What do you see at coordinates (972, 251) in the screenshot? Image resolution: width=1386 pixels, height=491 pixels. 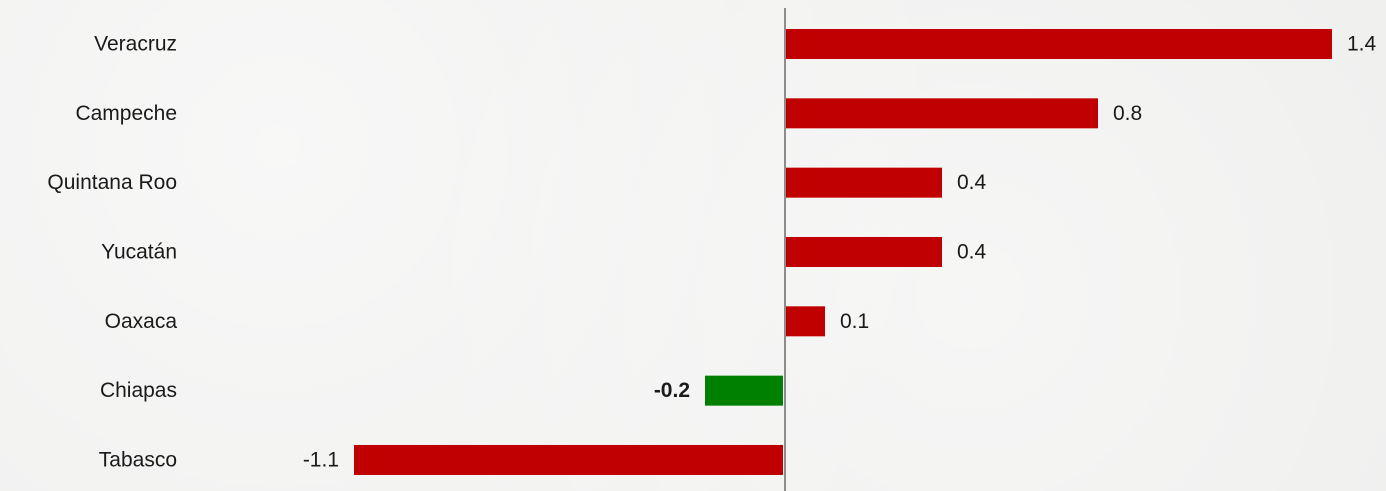 I see `value-label-yucatan: 0.4` at bounding box center [972, 251].